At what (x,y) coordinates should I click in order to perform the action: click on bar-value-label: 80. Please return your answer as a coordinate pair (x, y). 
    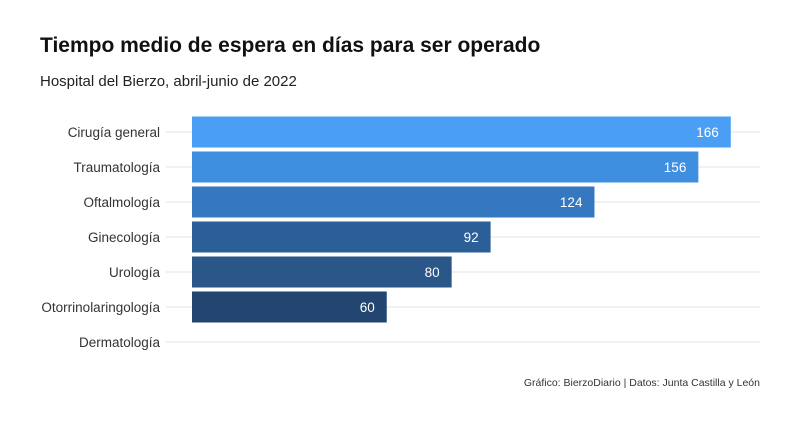
    Looking at the image, I should click on (432, 272).